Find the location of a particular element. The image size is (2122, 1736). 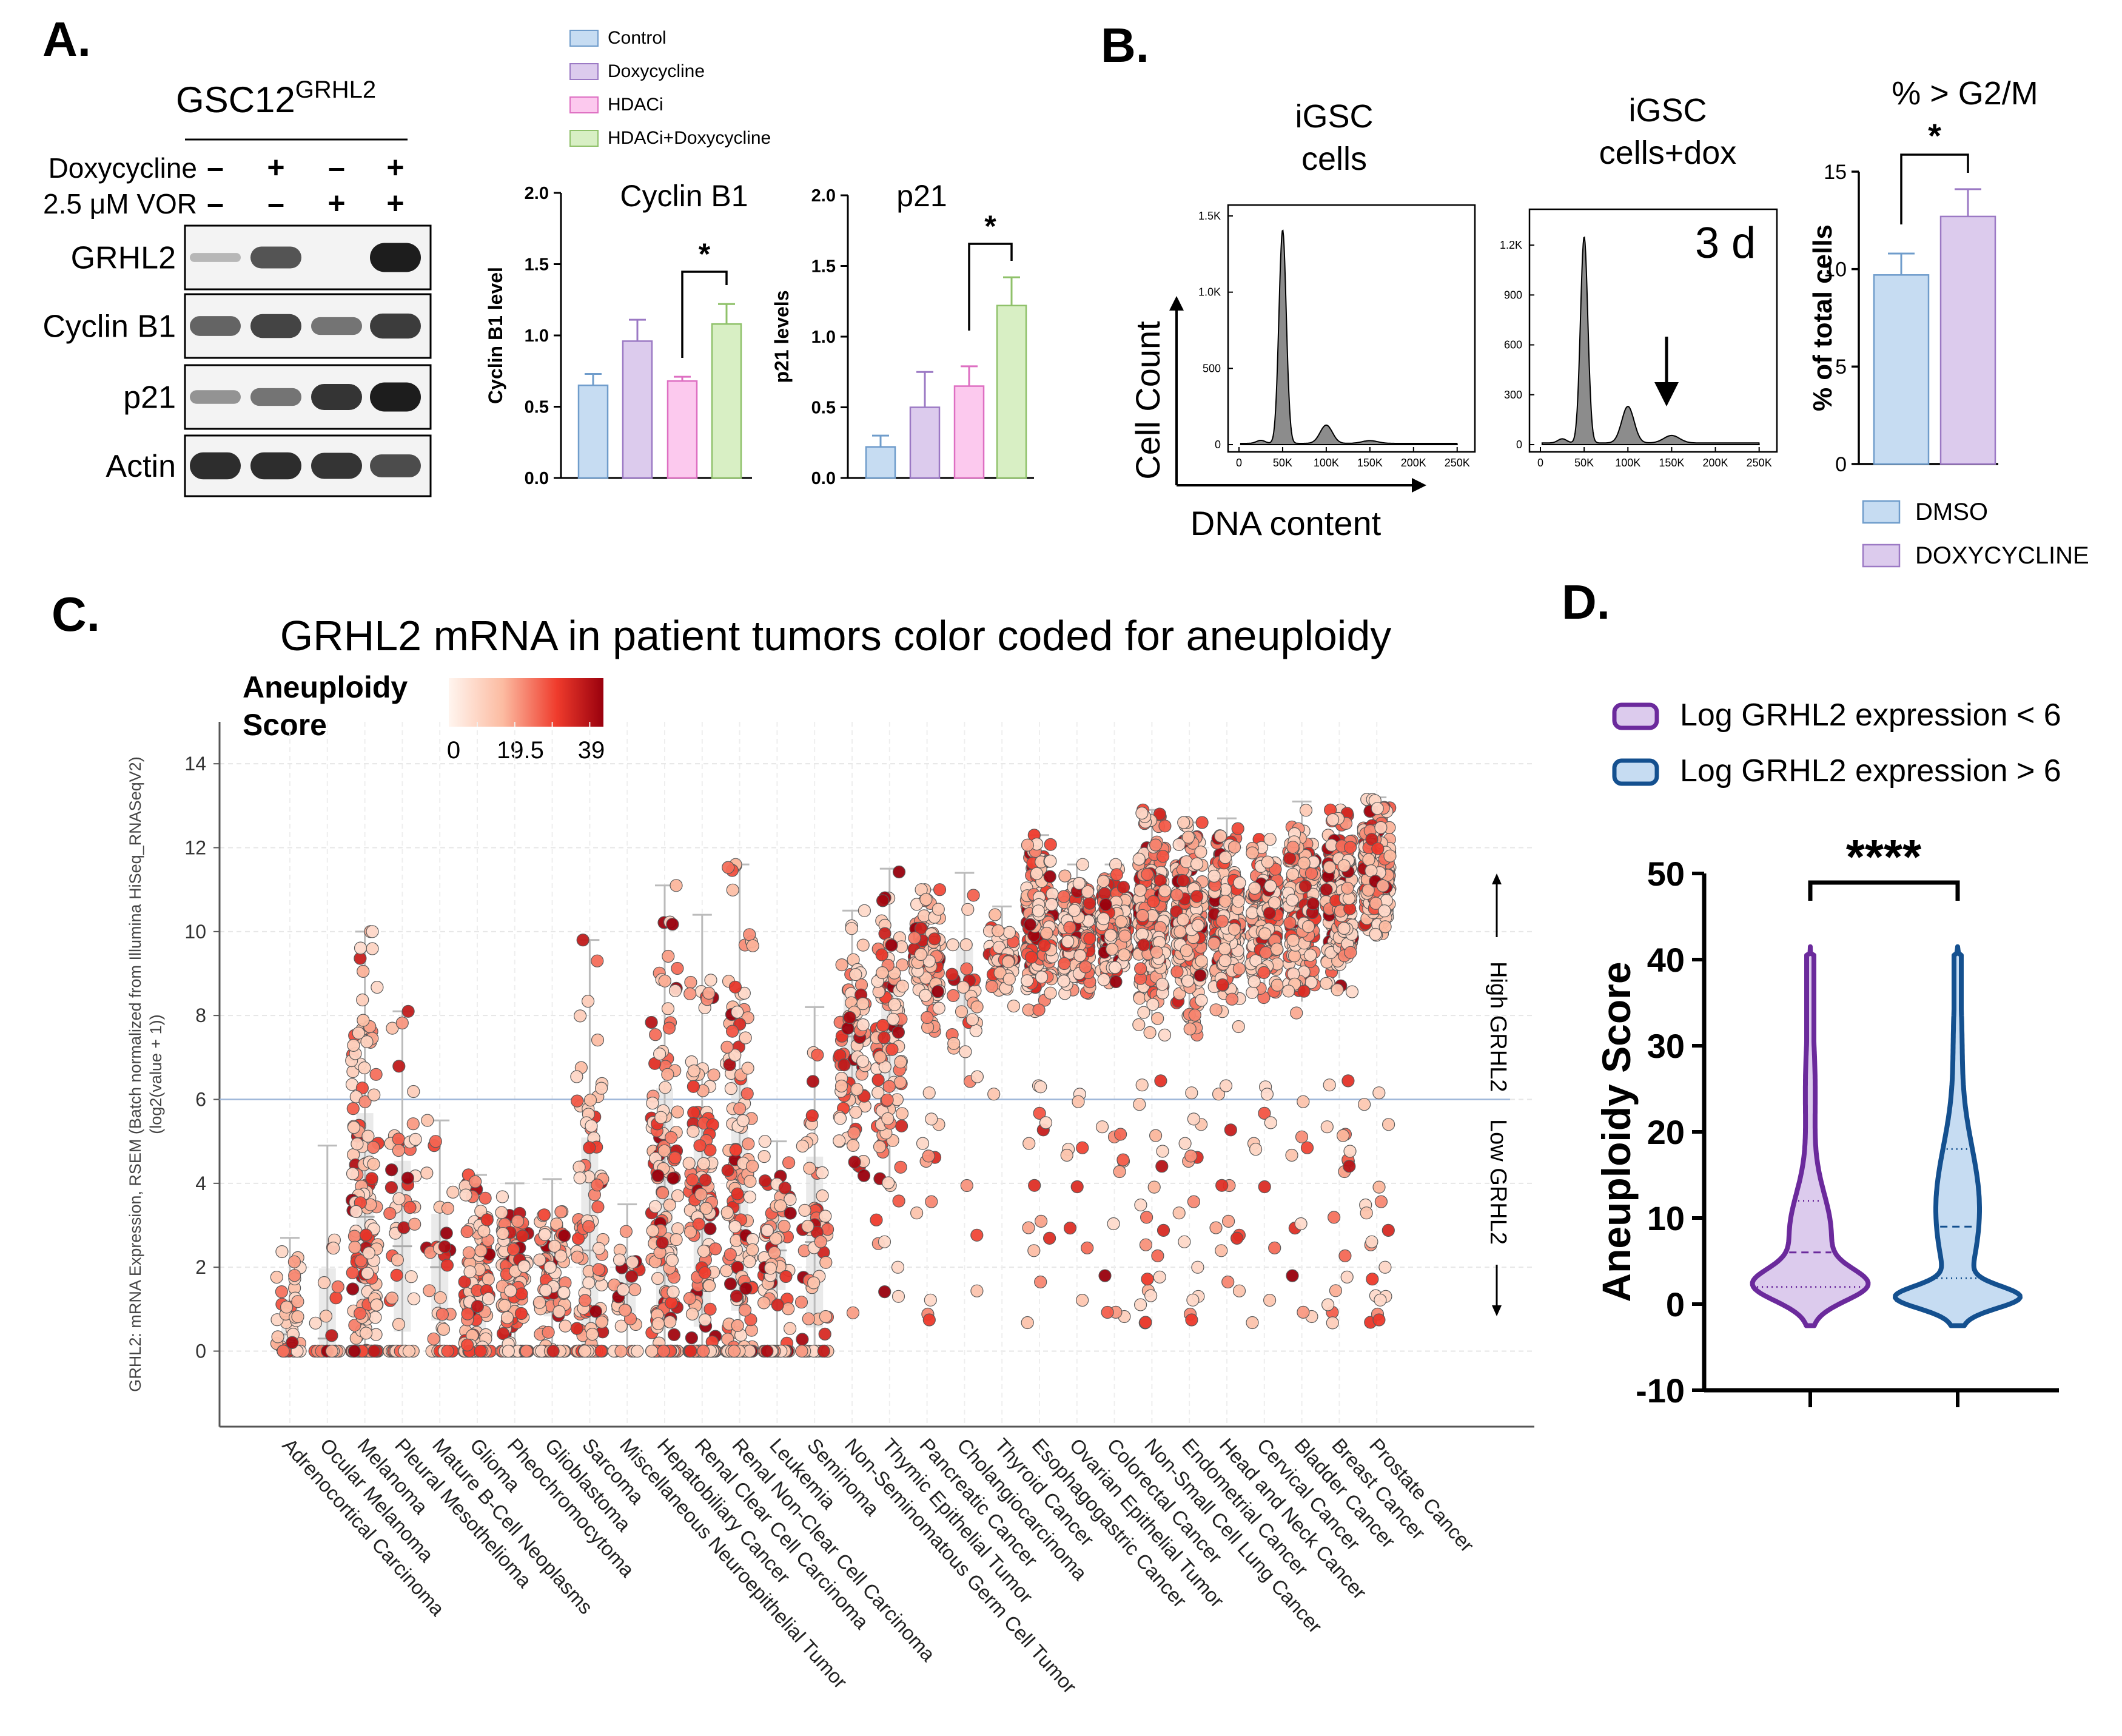

y-tick-label: 10 is located at coordinates (195, 932).